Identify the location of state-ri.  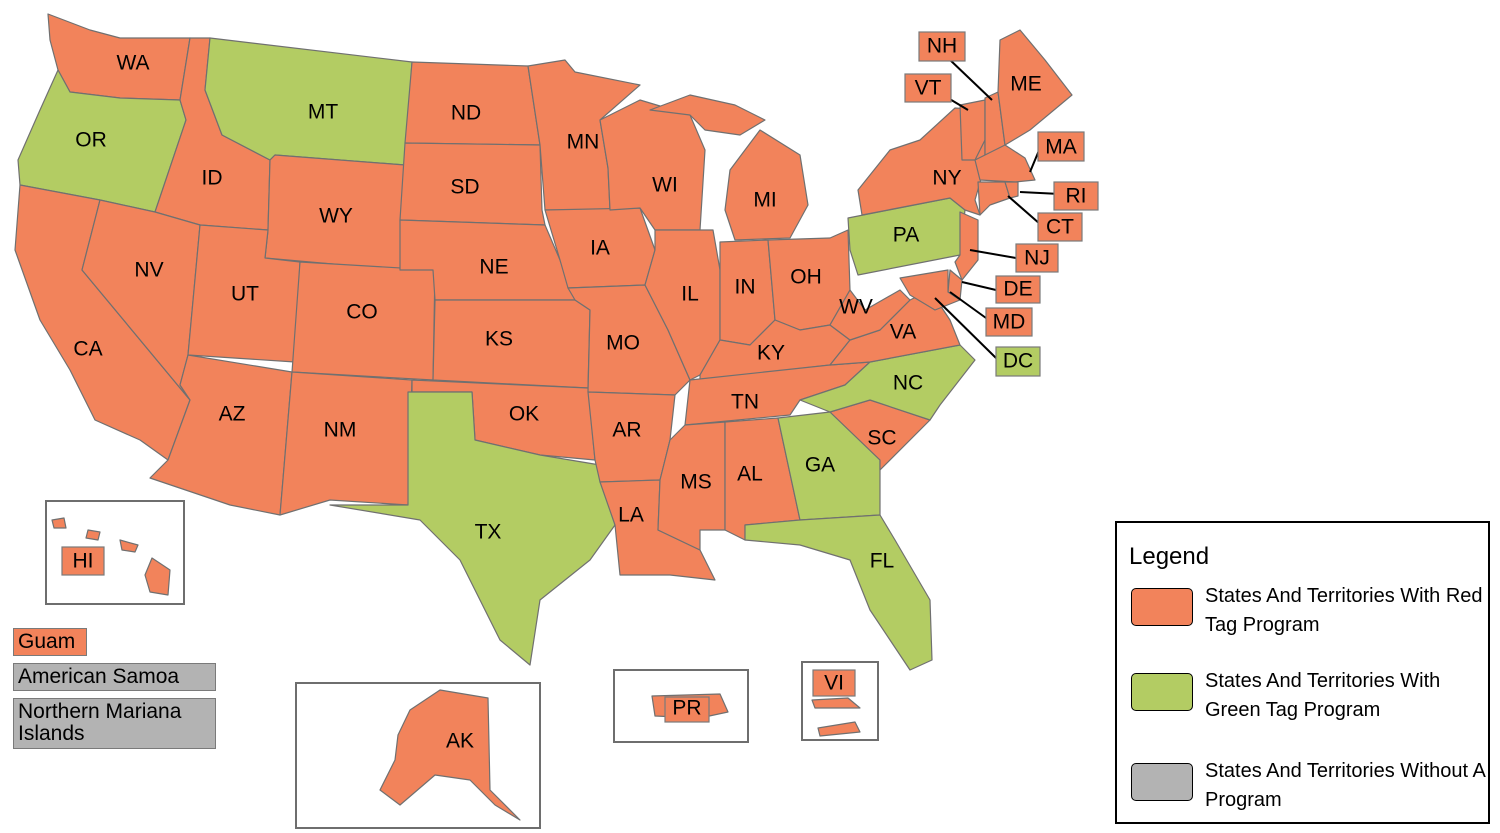
(1011, 190).